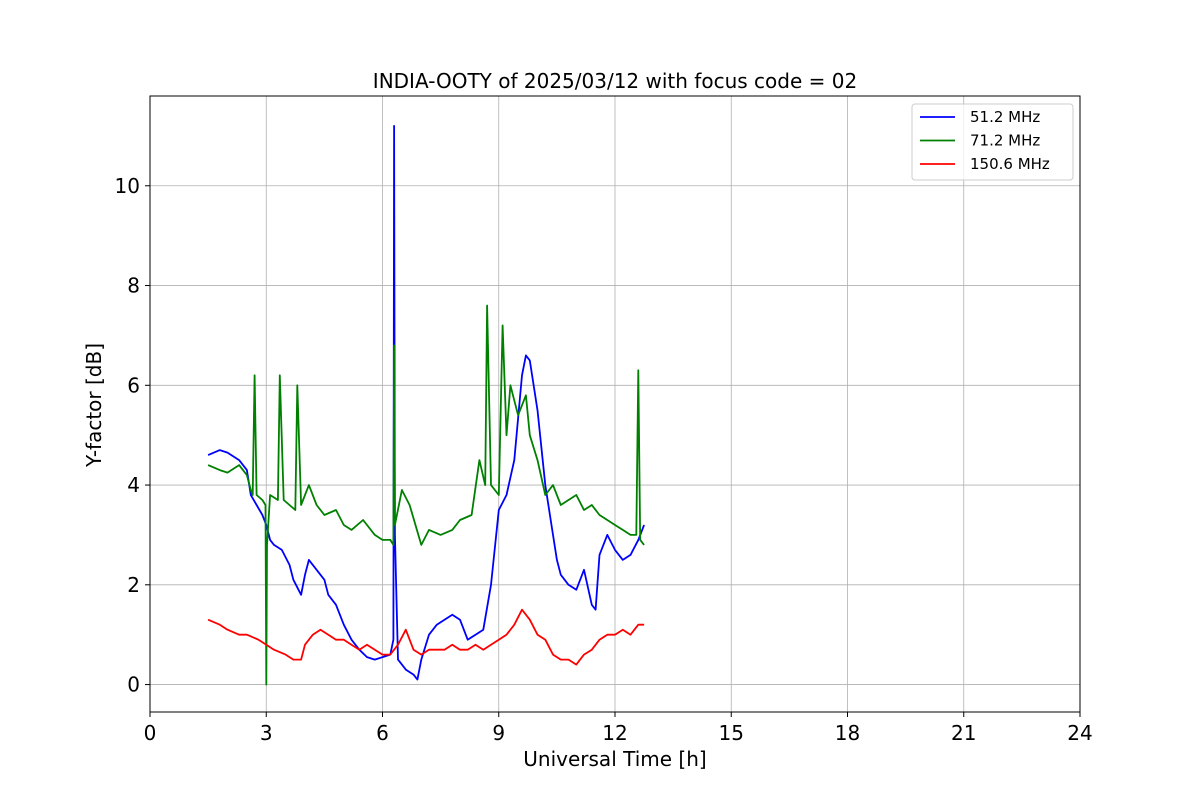 The image size is (1200, 800). I want to click on x-tick-label: 6, so click(382, 733).